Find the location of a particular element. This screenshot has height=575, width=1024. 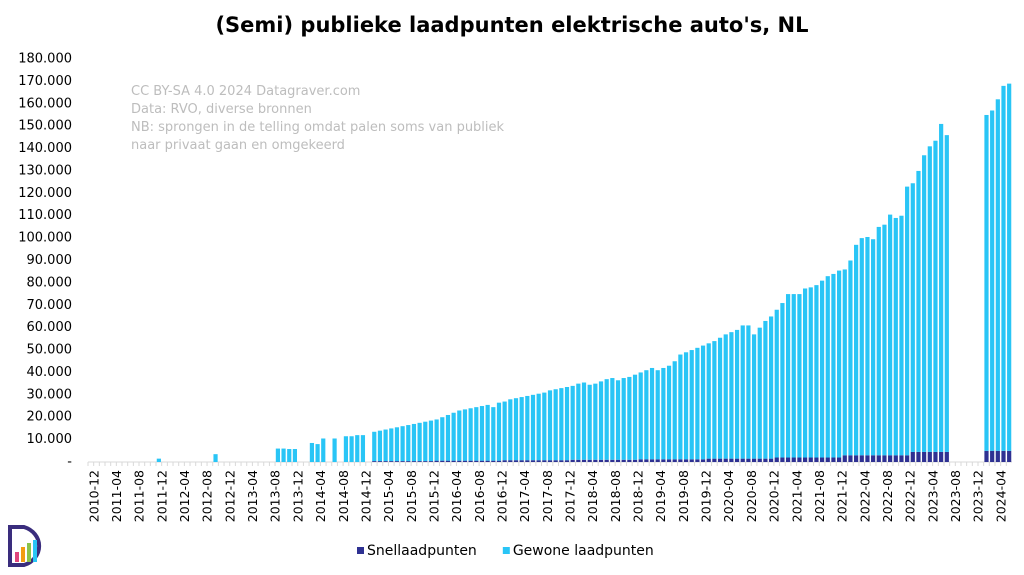

legend-swatch is located at coordinates (360, 550).